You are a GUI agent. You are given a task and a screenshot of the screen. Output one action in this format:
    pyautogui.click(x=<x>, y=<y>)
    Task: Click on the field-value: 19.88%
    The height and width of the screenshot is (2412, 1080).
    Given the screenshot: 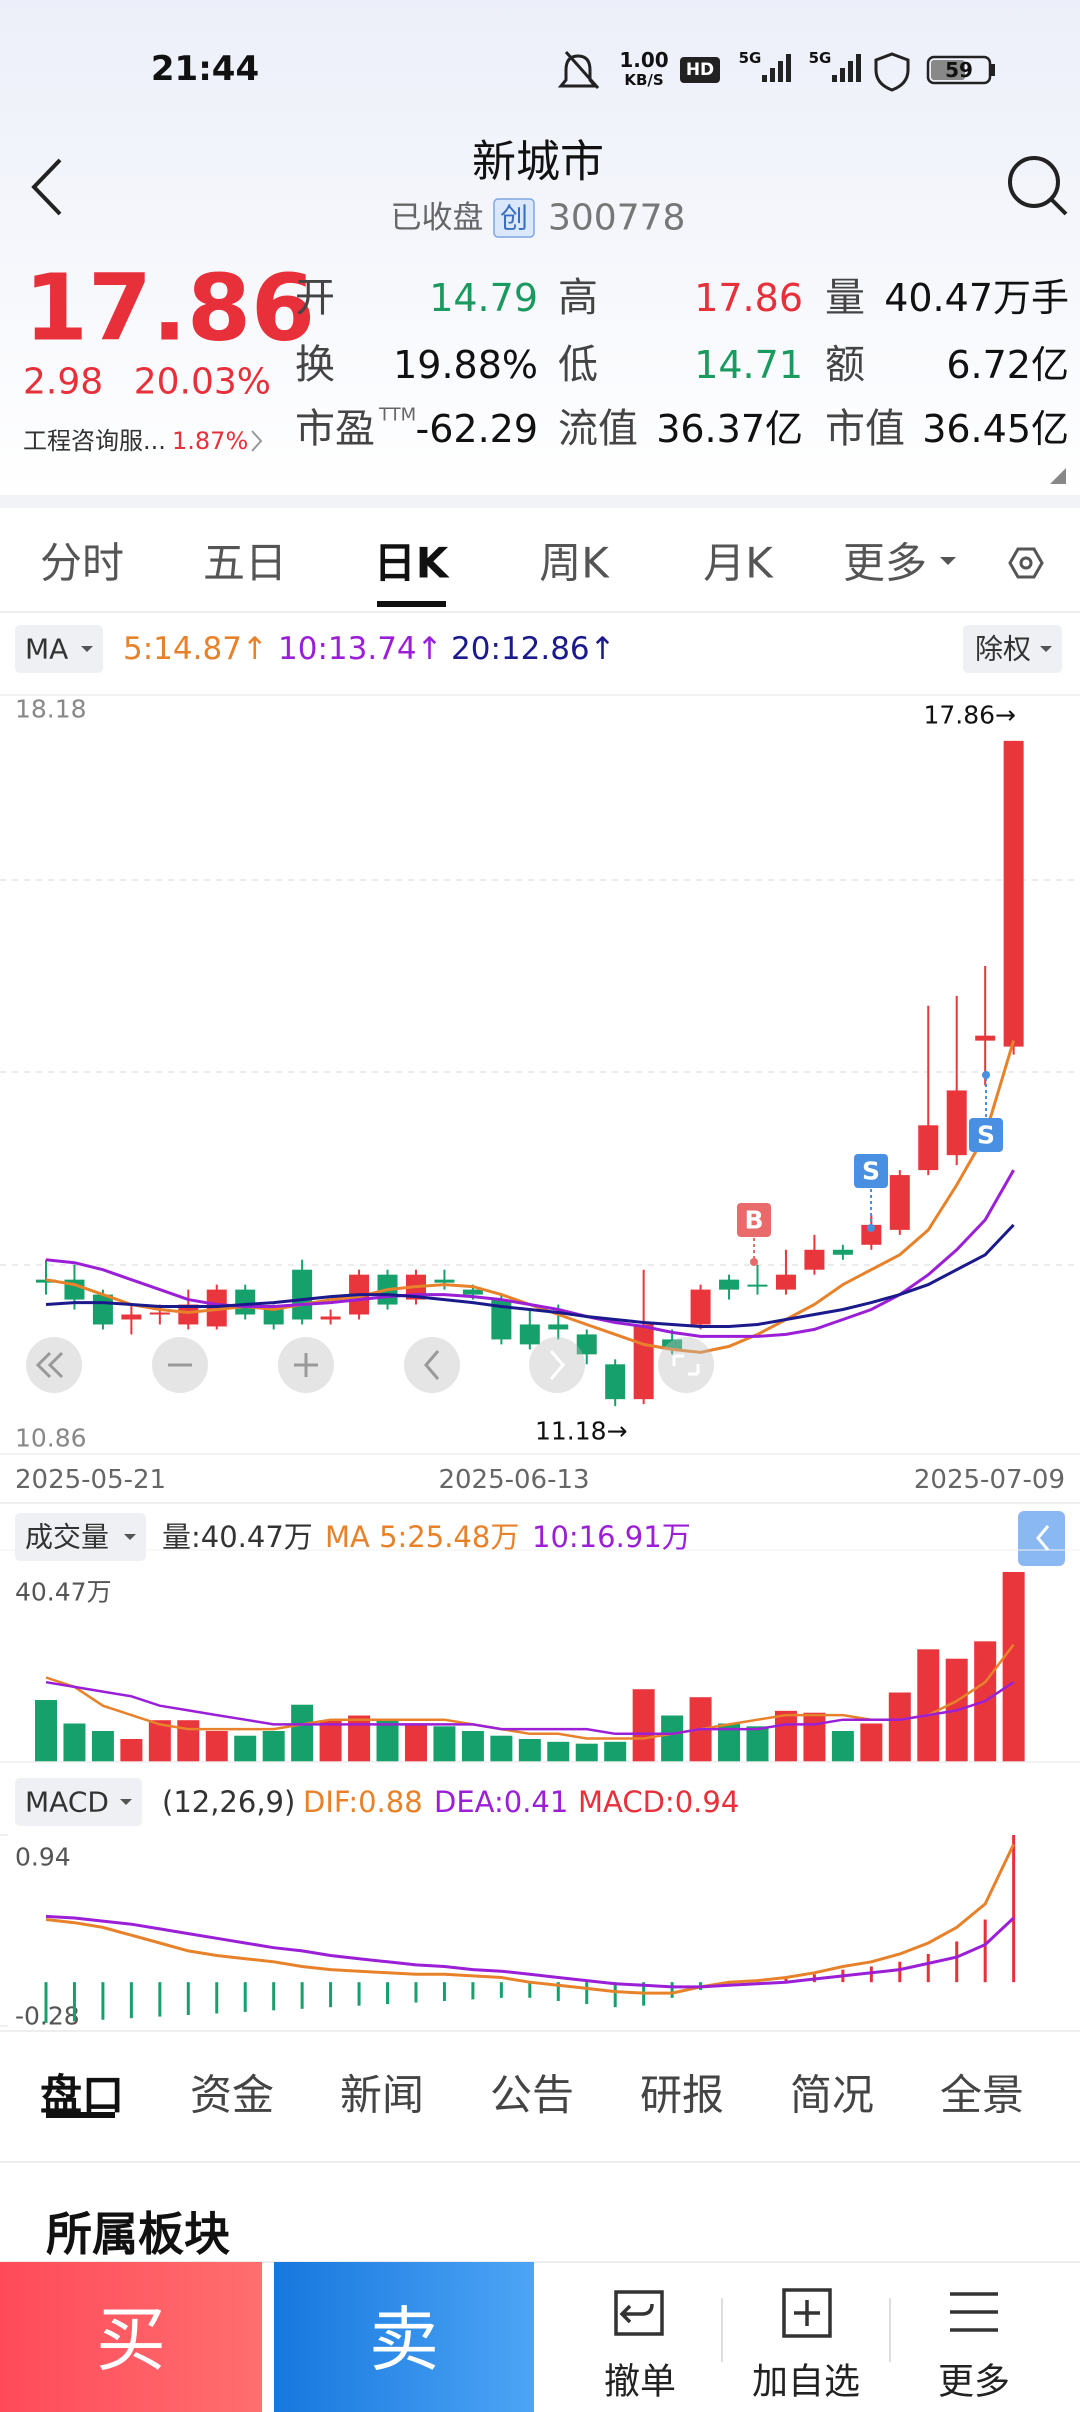 What is the action you would take?
    pyautogui.click(x=465, y=365)
    